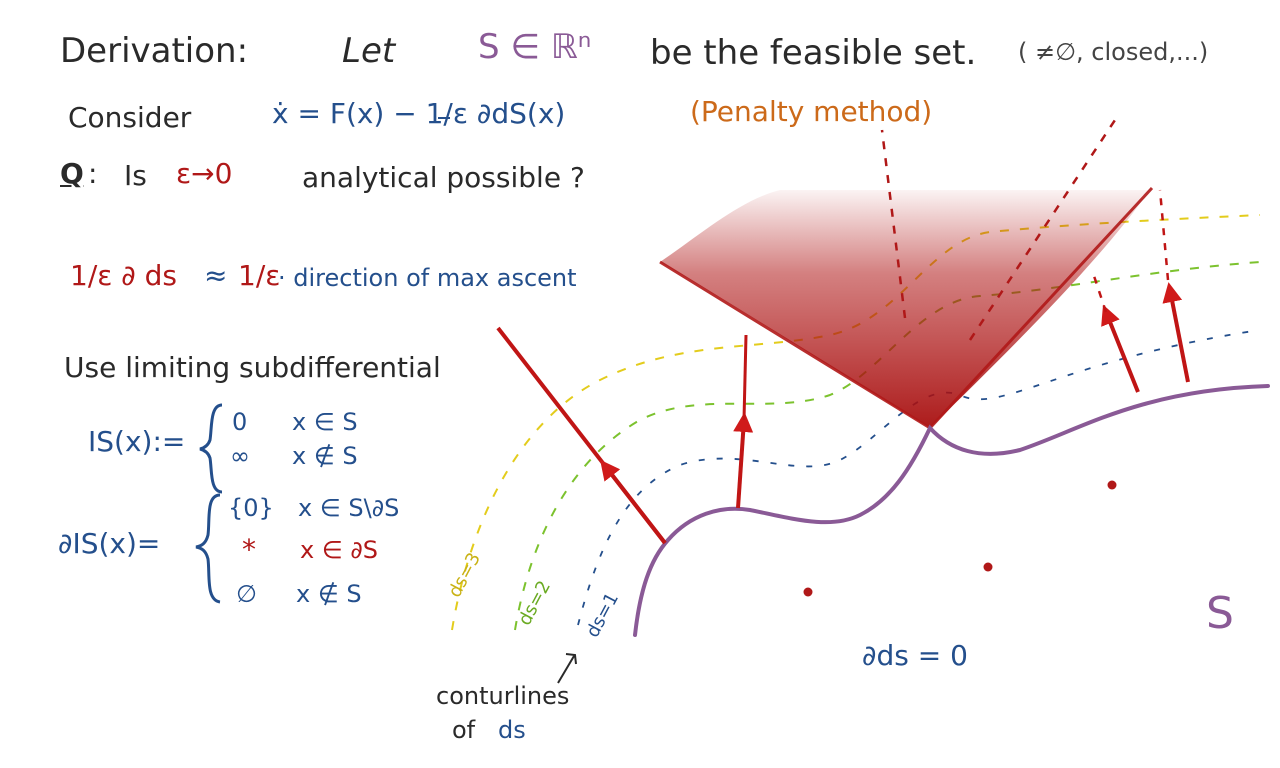 Image resolution: width=1280 pixels, height=768 pixels. Describe the element at coordinates (503, 696) in the screenshot. I see `contour-caption-line1: conturlines` at that location.